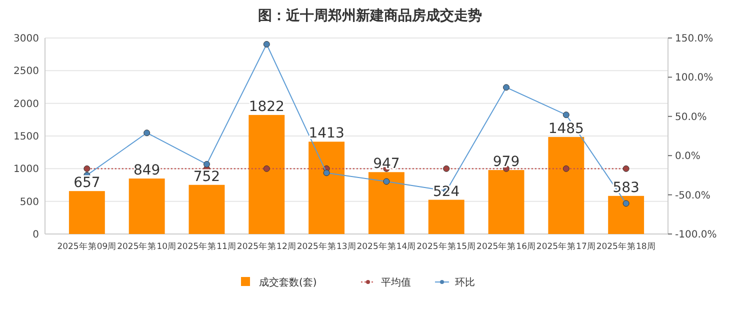 The width and height of the screenshot is (740, 312). What do you see at coordinates (370, 15) in the screenshot?
I see `chart-title: 图：近十周郑州新建商品房成交走势` at bounding box center [370, 15].